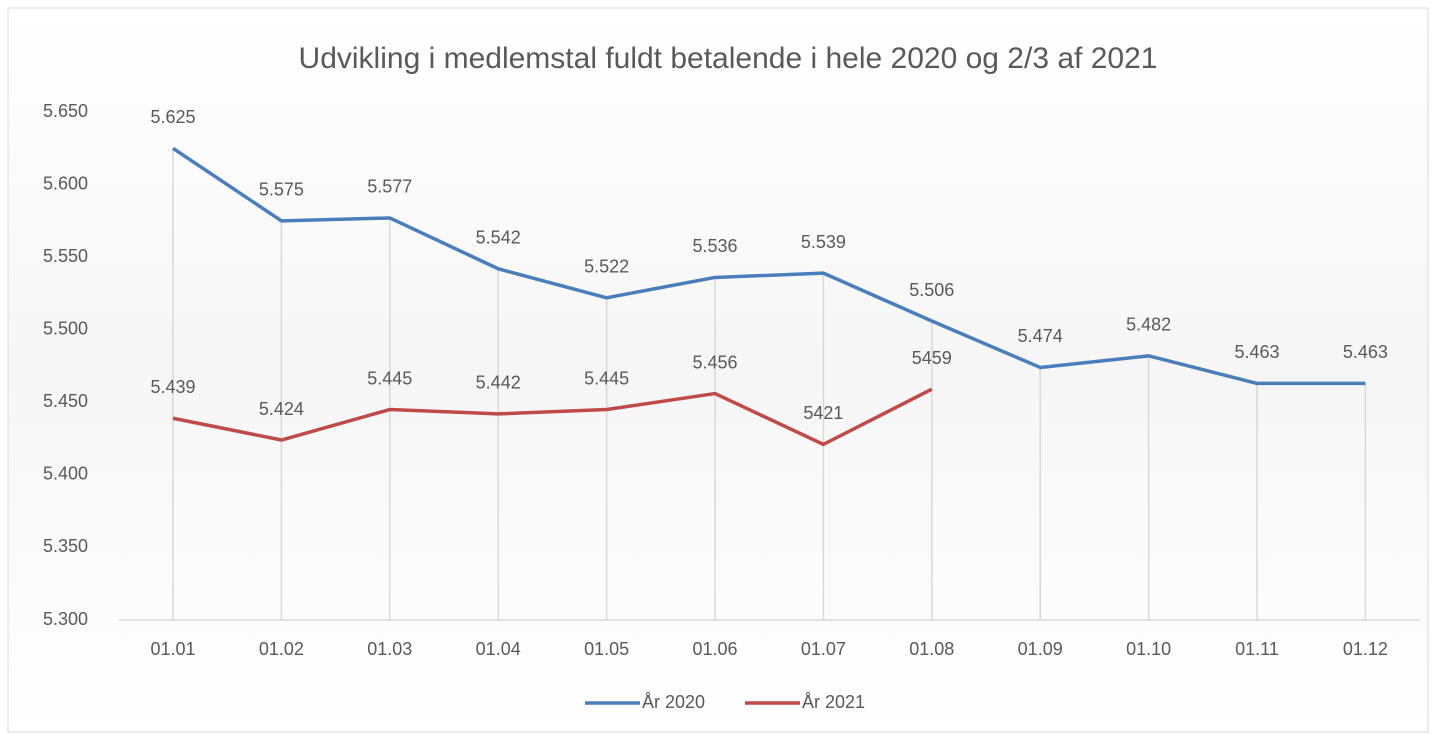  I want to click on x-tick-label: 01.12, so click(1365, 649).